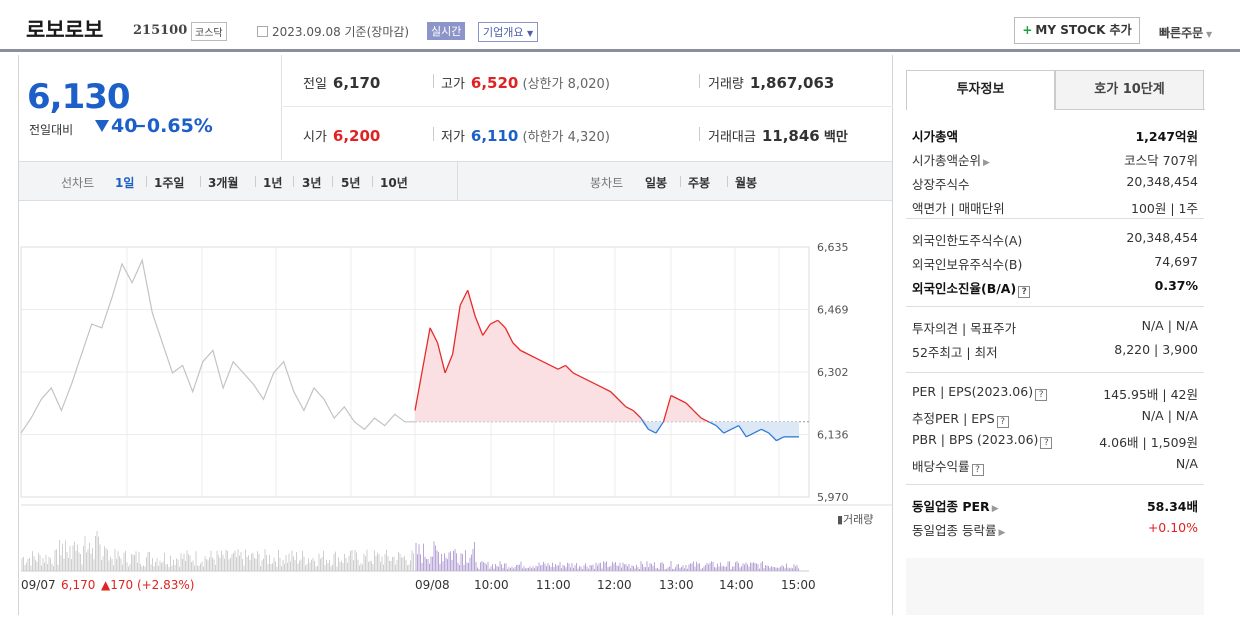 The image size is (1240, 619). What do you see at coordinates (958, 208) in the screenshot?
I see `invest-info-key: 액면가 | 매매단위` at bounding box center [958, 208].